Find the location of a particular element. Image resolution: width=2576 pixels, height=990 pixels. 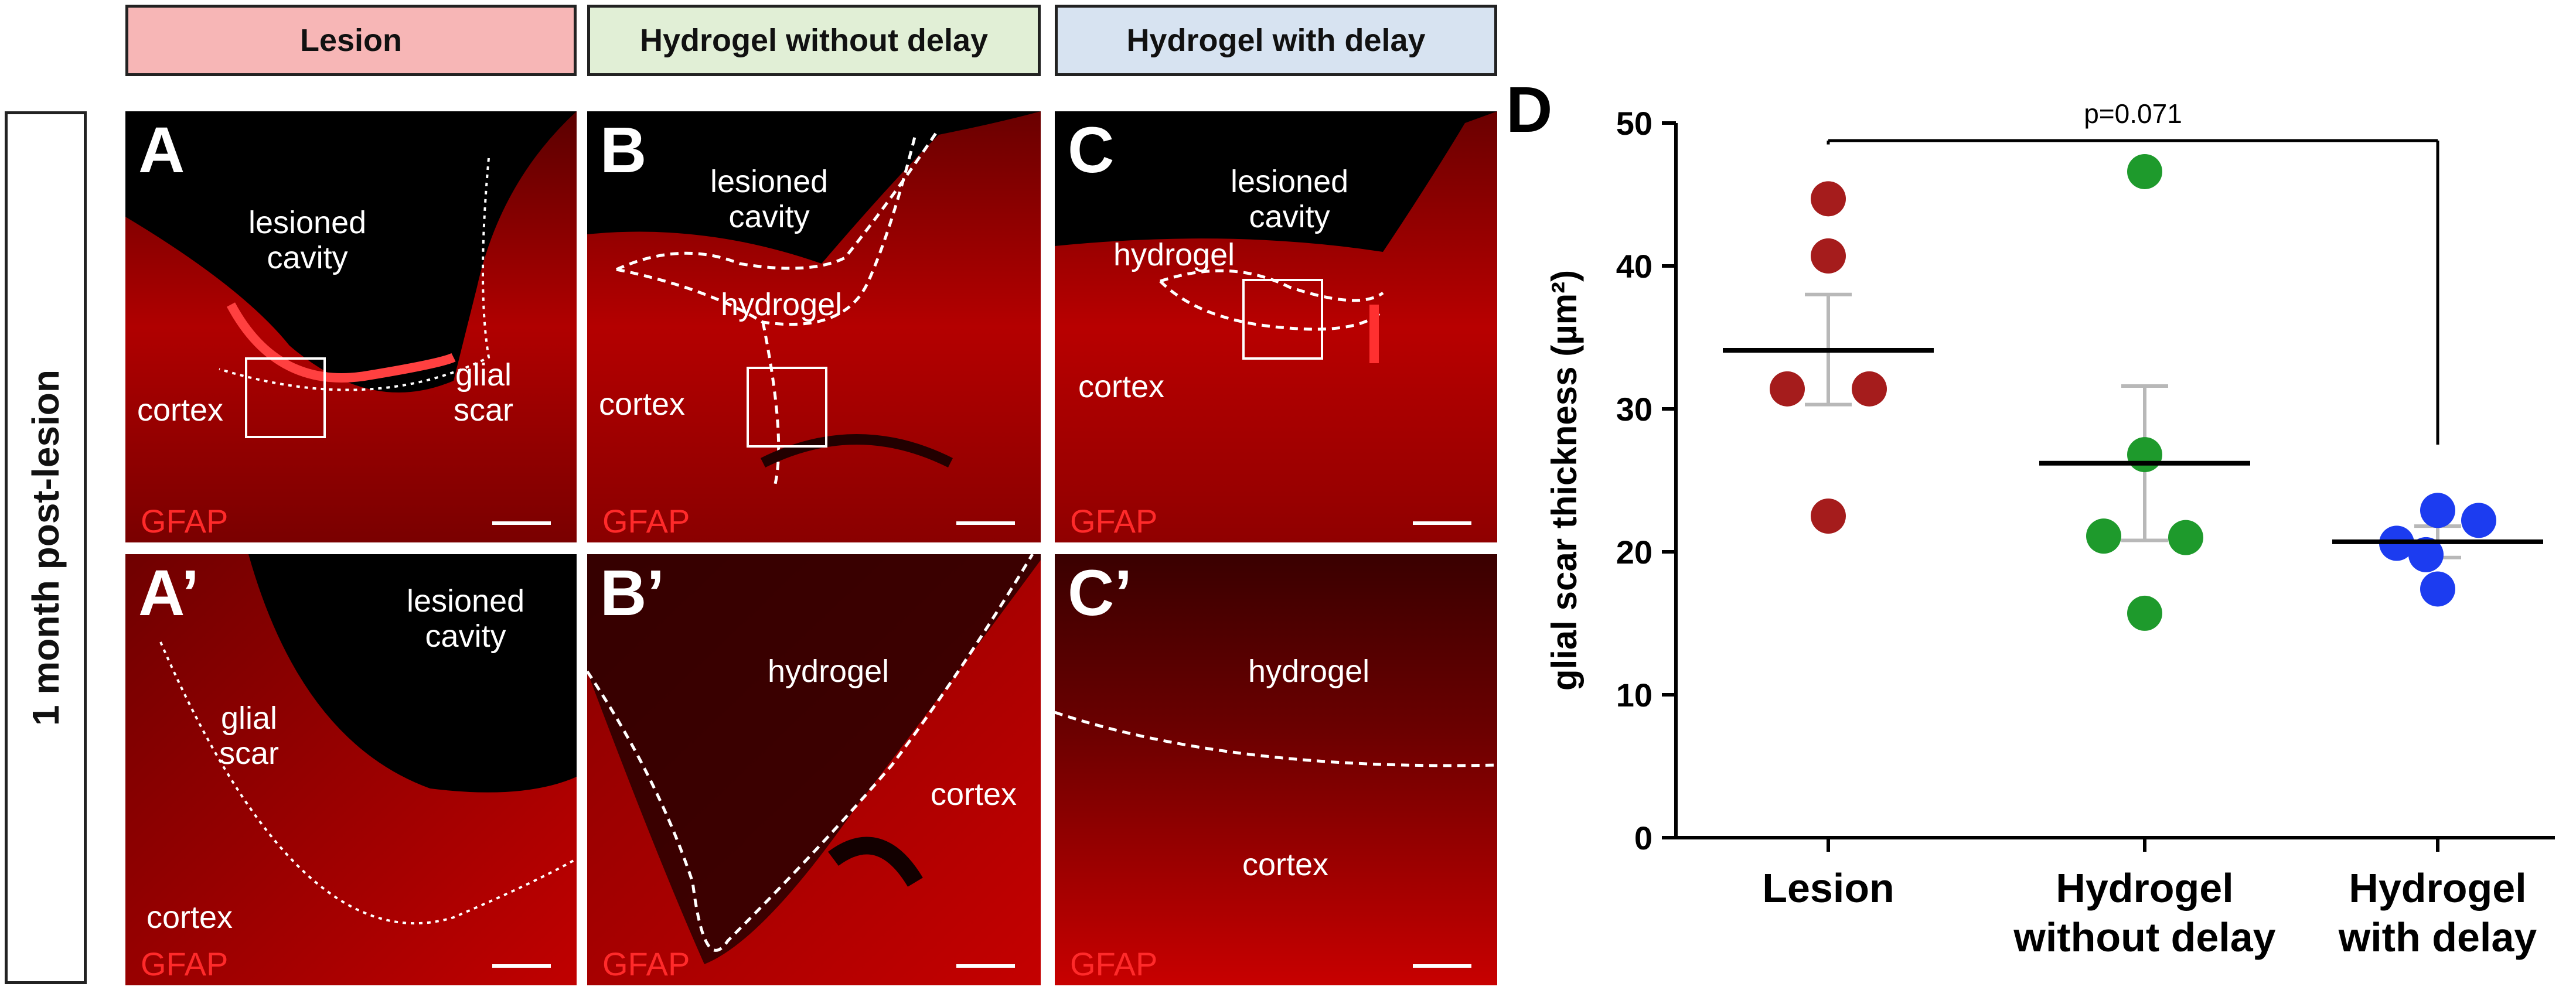

y-axis-label: glial scar thickness (µm²) is located at coordinates (1564, 480).